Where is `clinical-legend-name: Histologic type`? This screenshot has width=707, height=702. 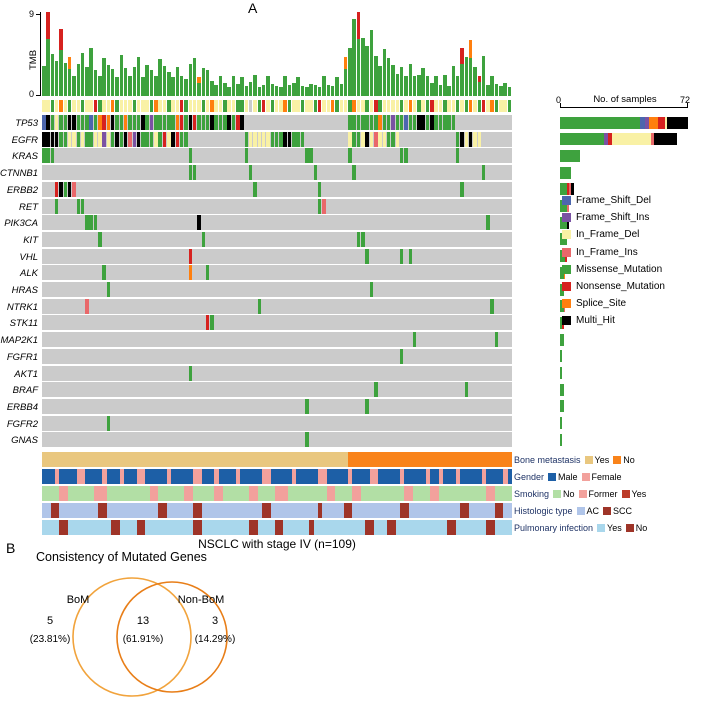 clinical-legend-name: Histologic type is located at coordinates (543, 511).